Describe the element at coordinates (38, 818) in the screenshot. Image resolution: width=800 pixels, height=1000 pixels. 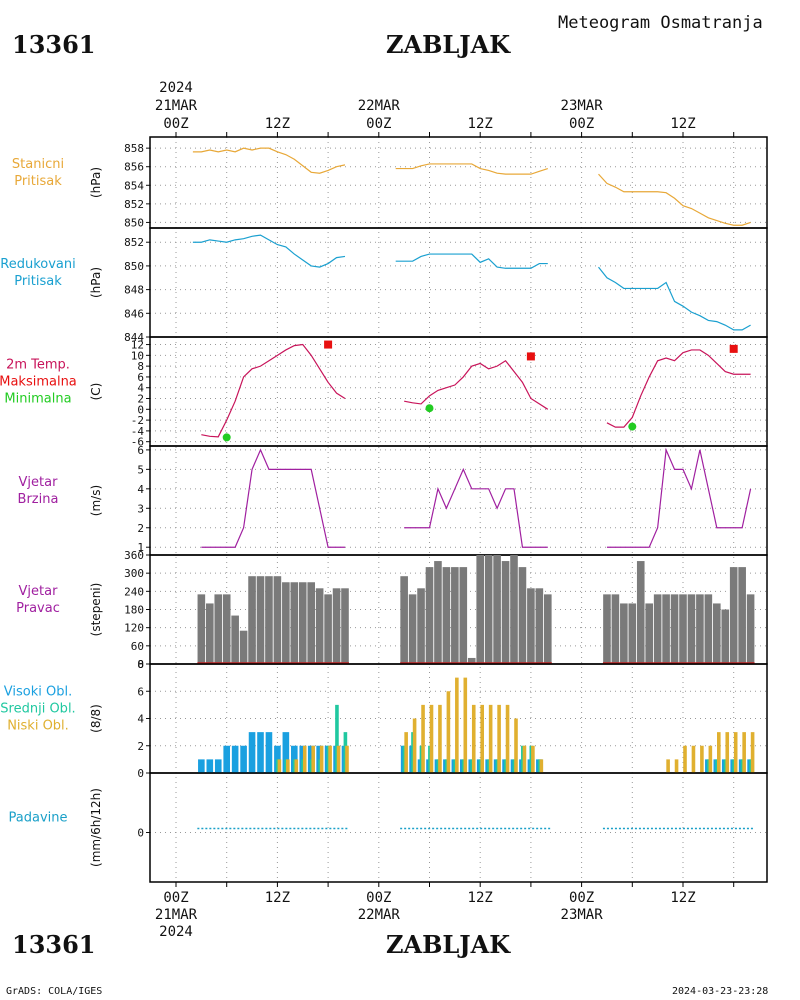
I see `panel-label: Padavine` at that location.